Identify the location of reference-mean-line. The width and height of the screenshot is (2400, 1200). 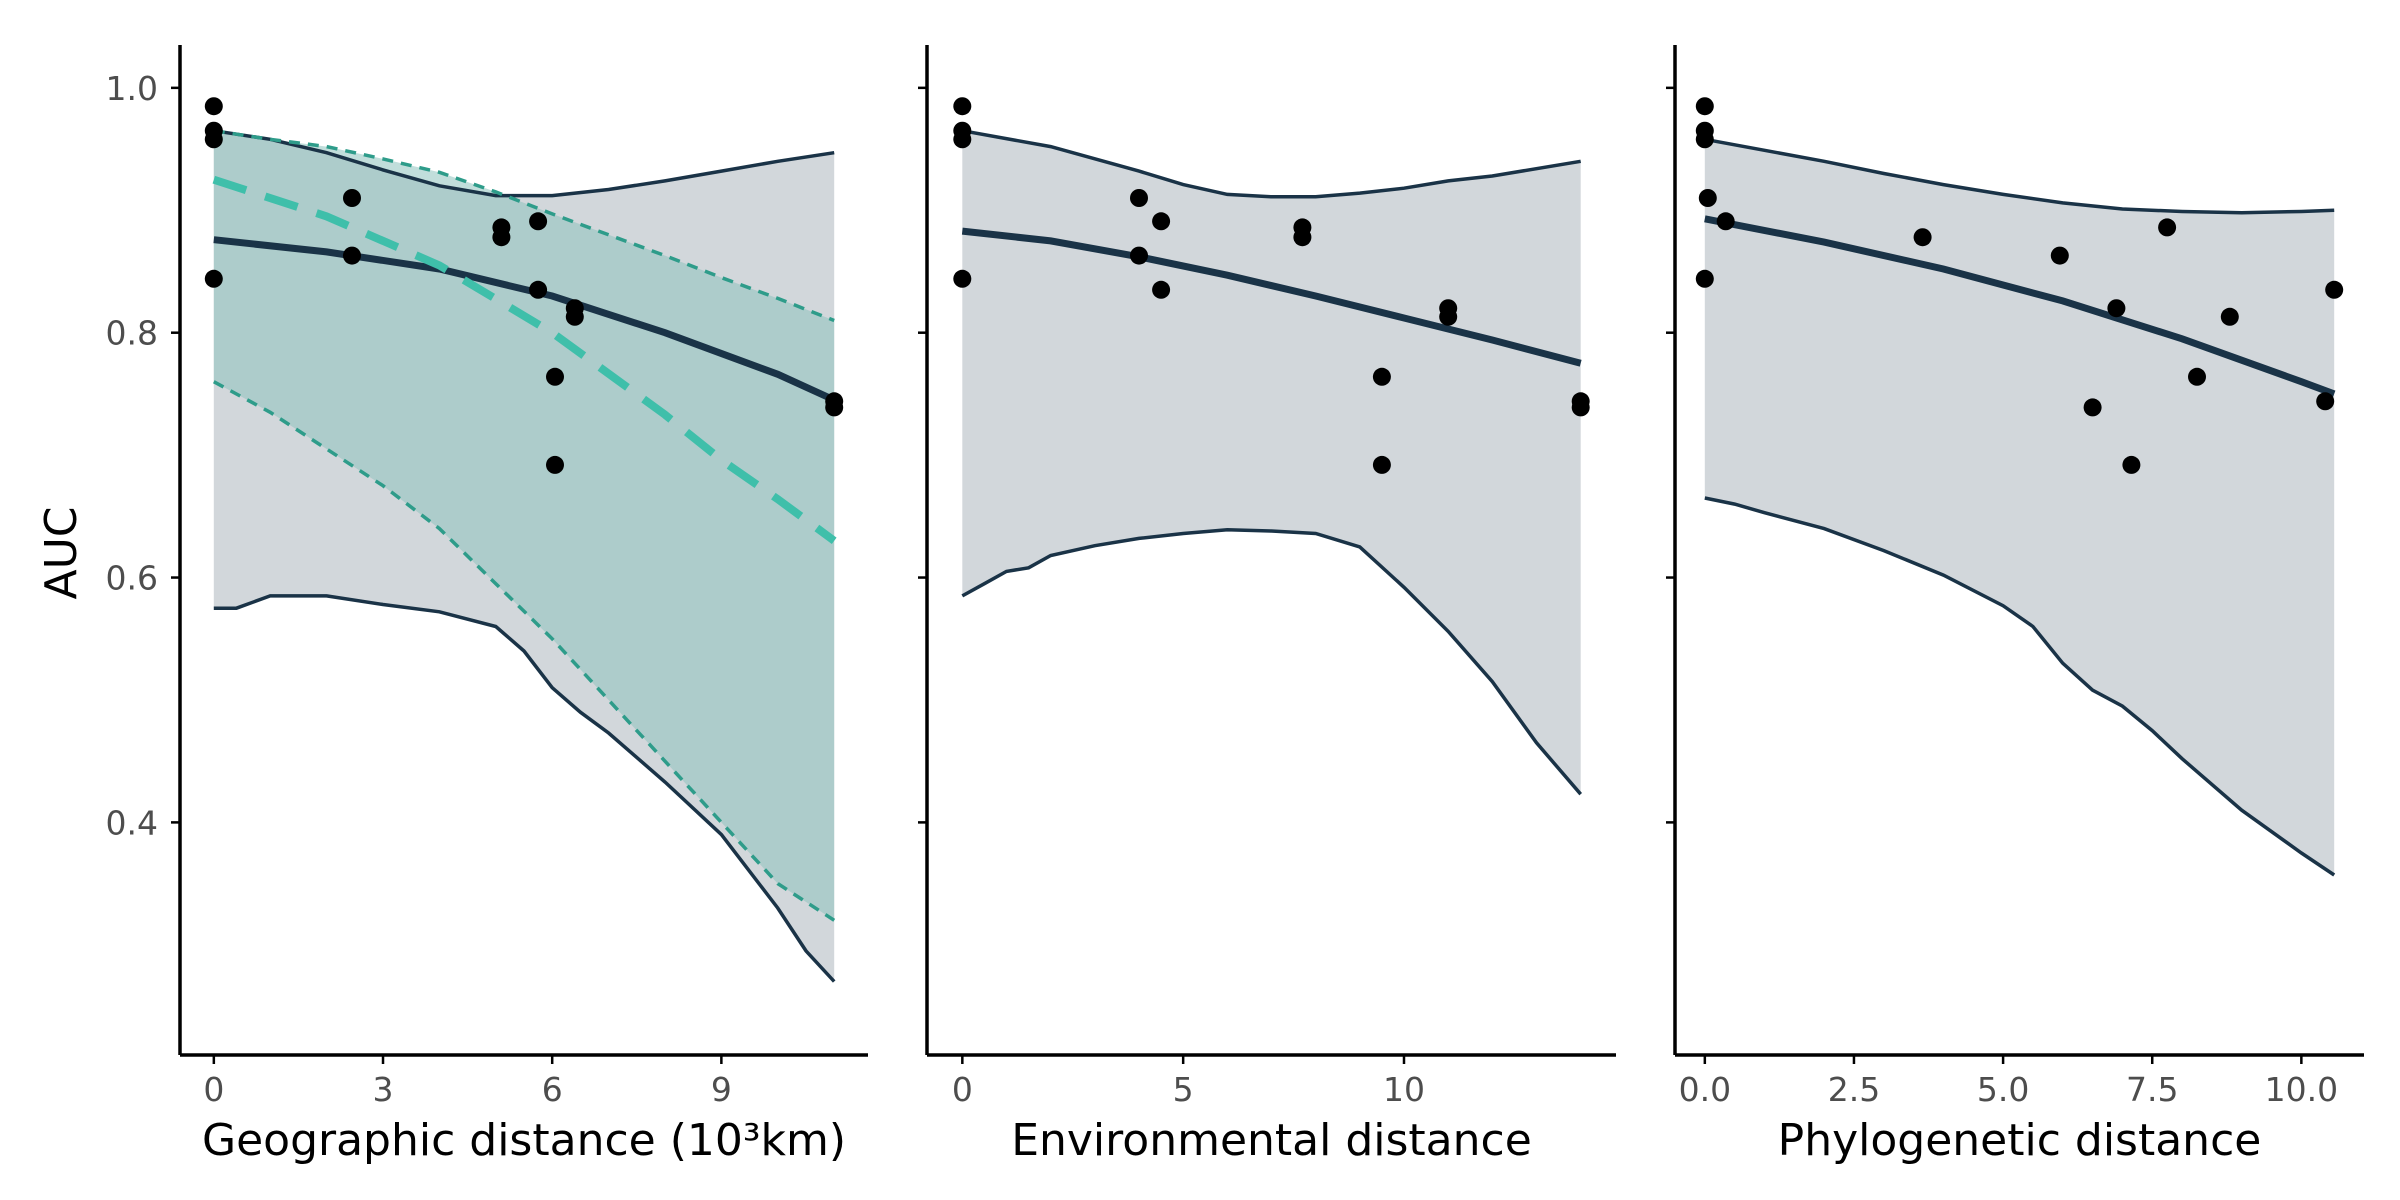
(524, 360).